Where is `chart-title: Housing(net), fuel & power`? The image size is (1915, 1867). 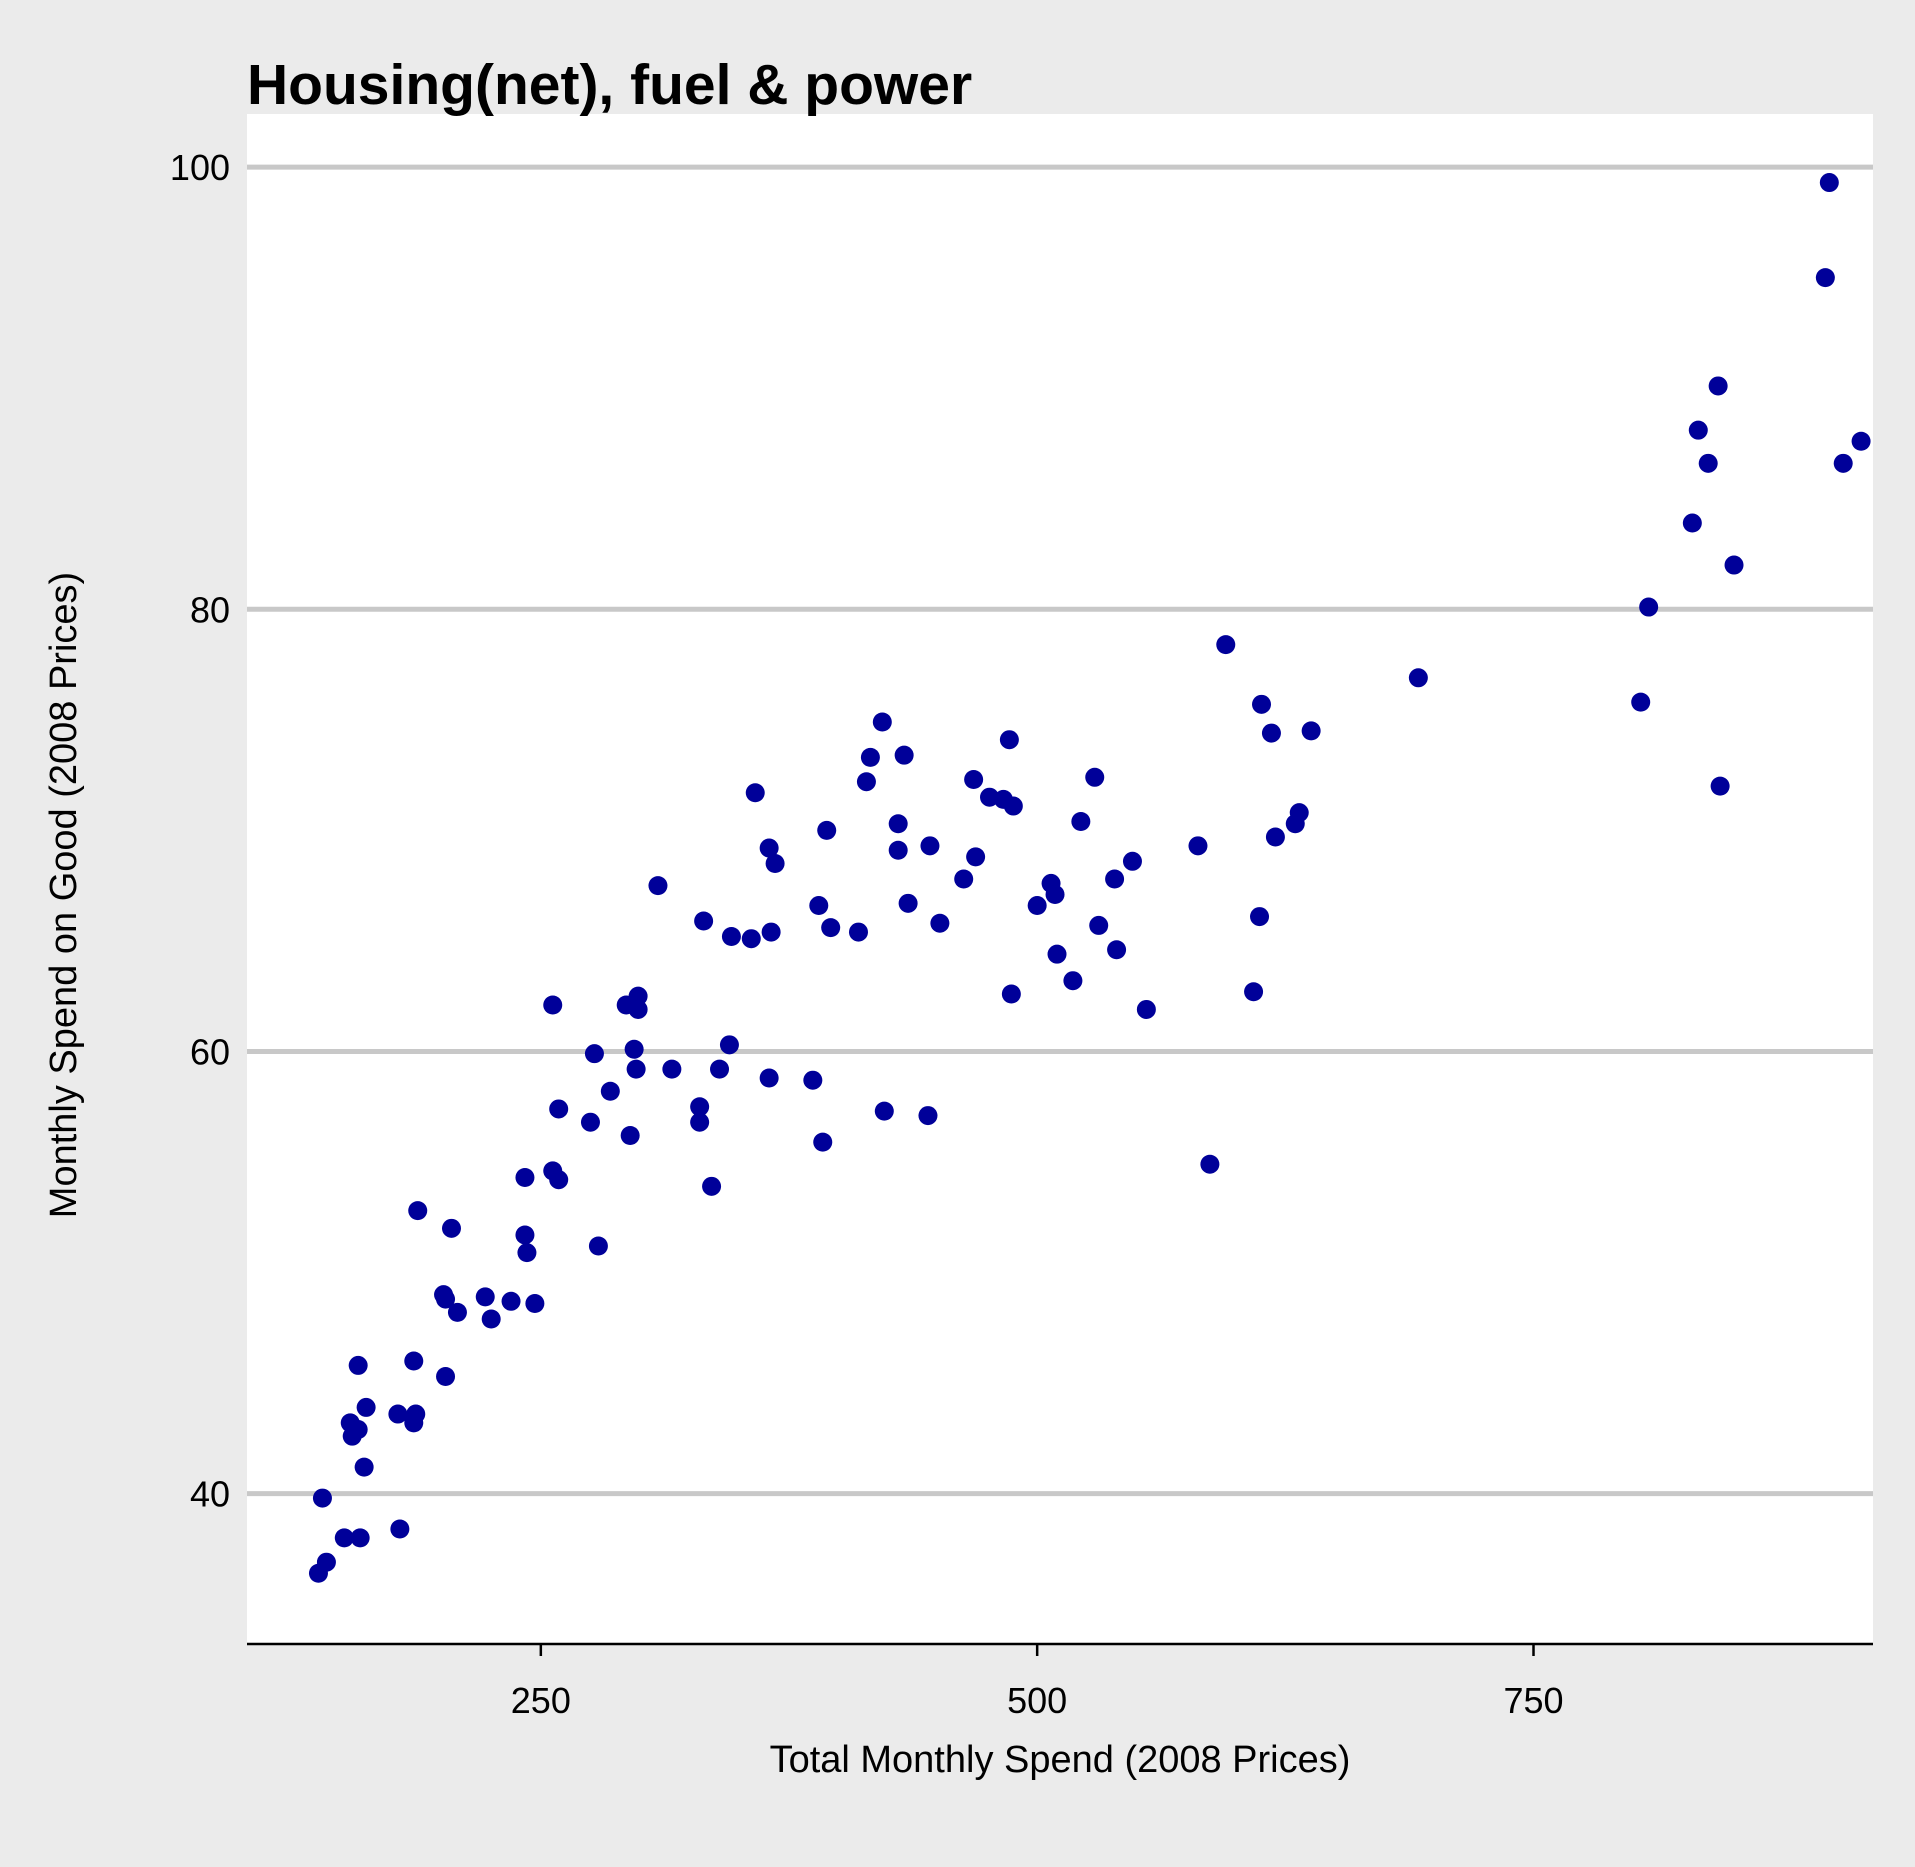
chart-title: Housing(net), fuel & power is located at coordinates (609, 85).